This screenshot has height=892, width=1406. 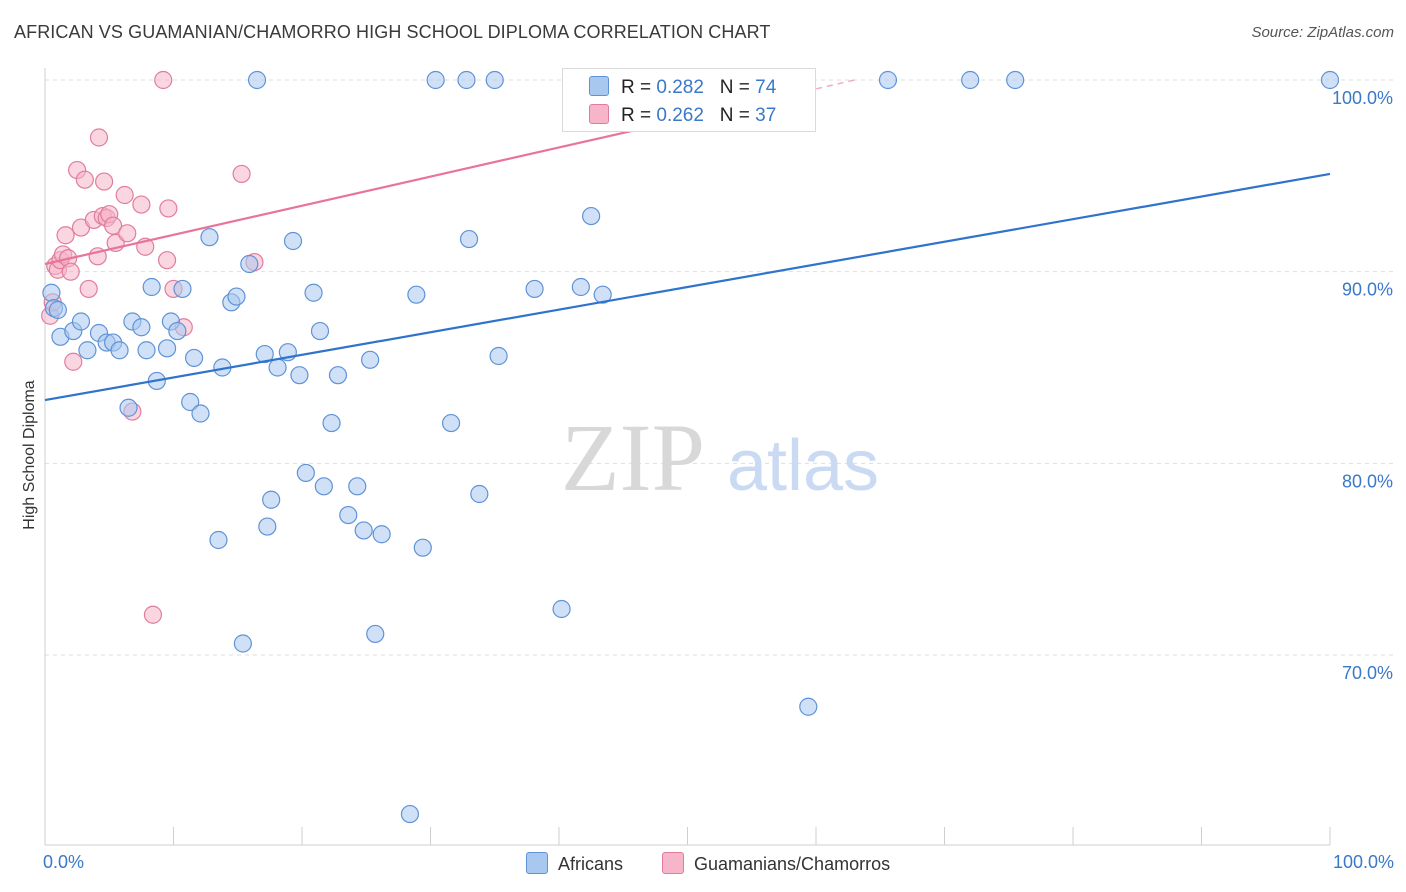 What do you see at coordinates (766, 115) in the screenshot?
I see `n-value: 37` at bounding box center [766, 115].